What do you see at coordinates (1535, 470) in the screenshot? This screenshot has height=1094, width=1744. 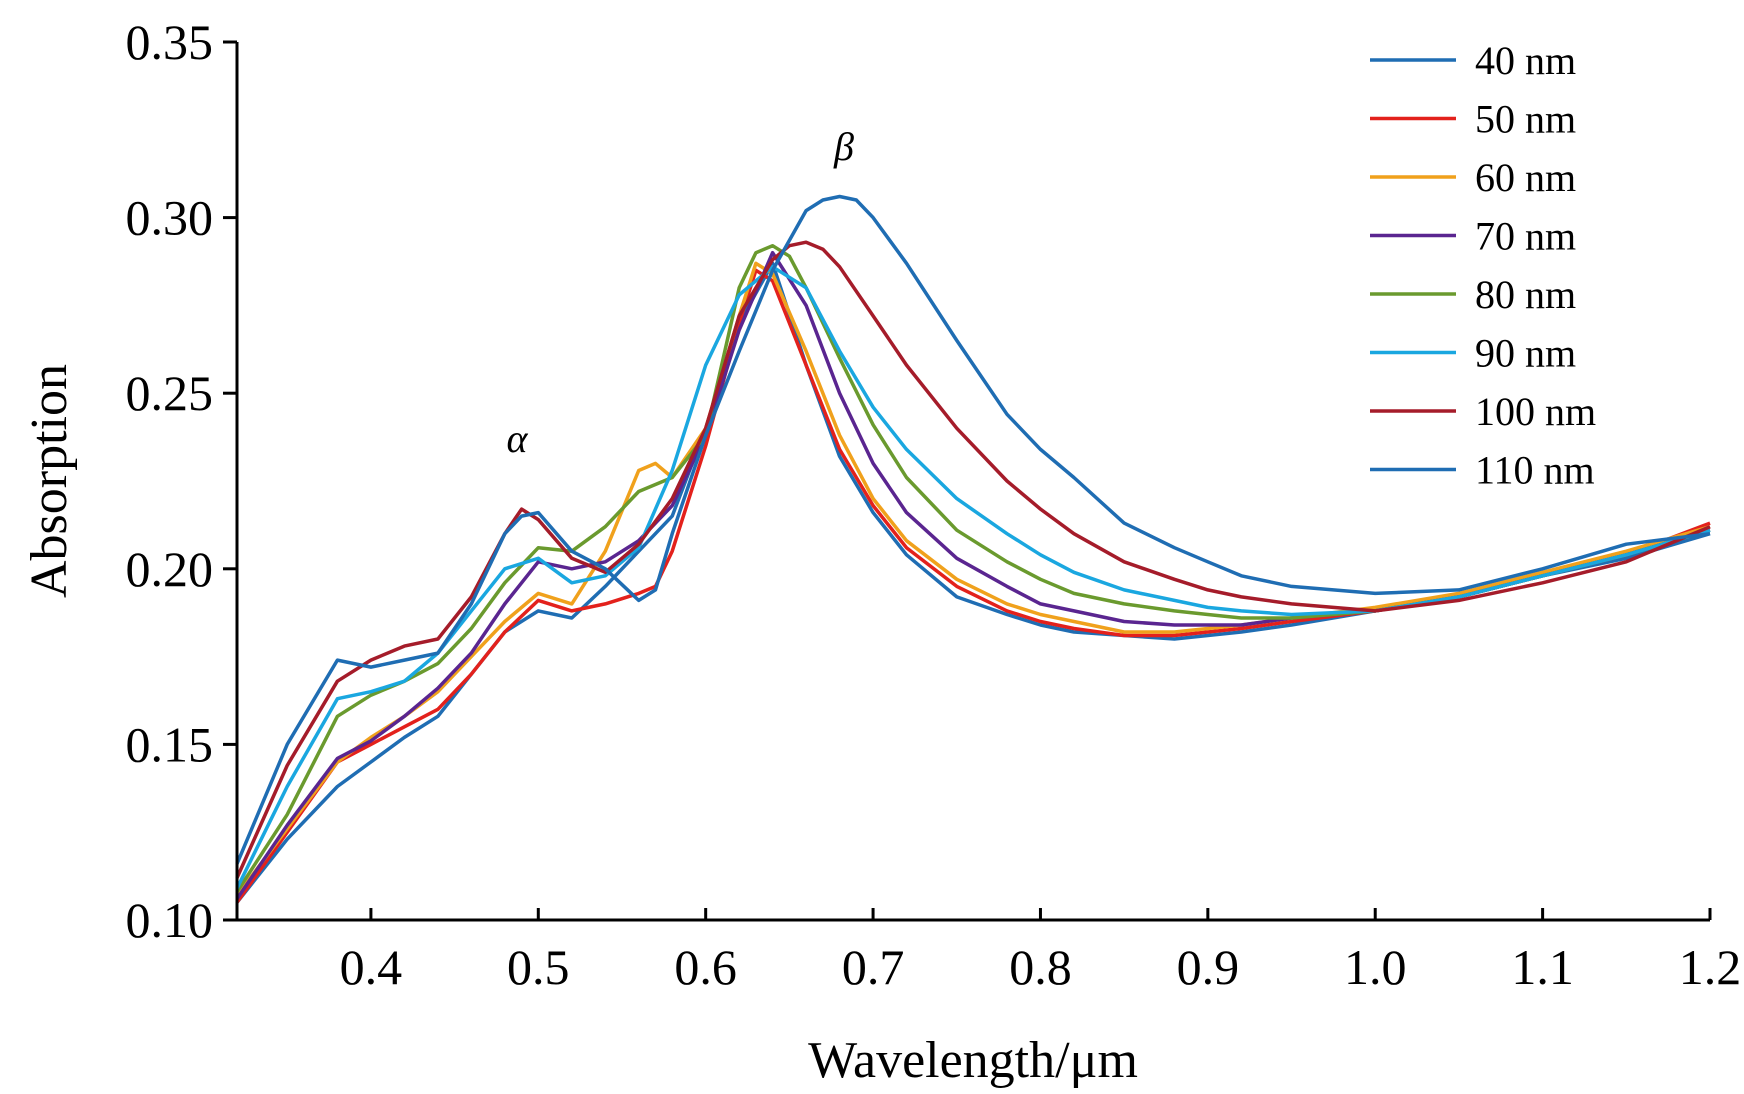 I see `legend-label-7: 110 nm` at bounding box center [1535, 470].